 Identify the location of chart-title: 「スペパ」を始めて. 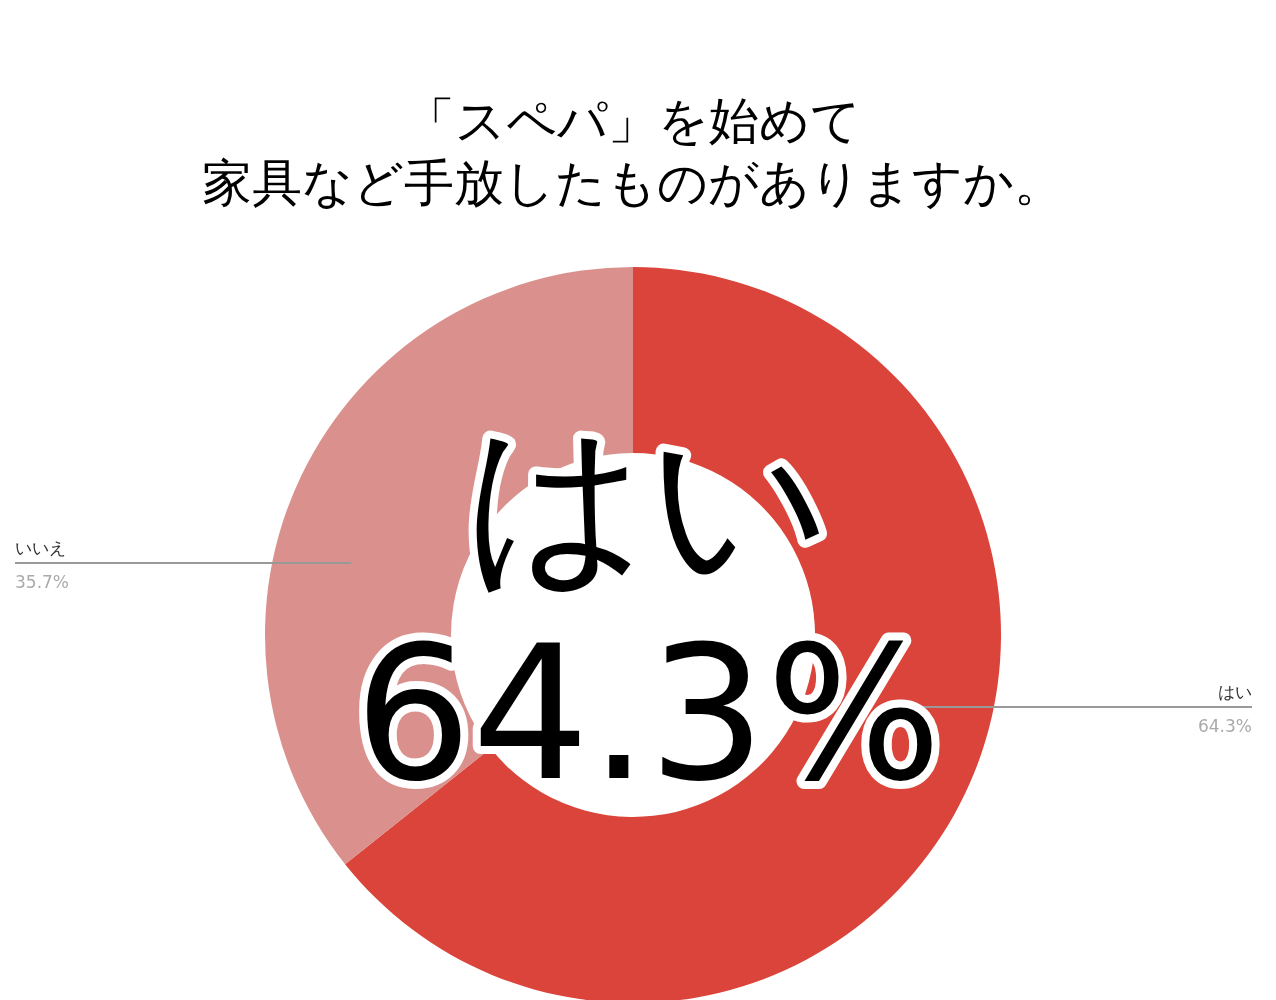
(633, 121).